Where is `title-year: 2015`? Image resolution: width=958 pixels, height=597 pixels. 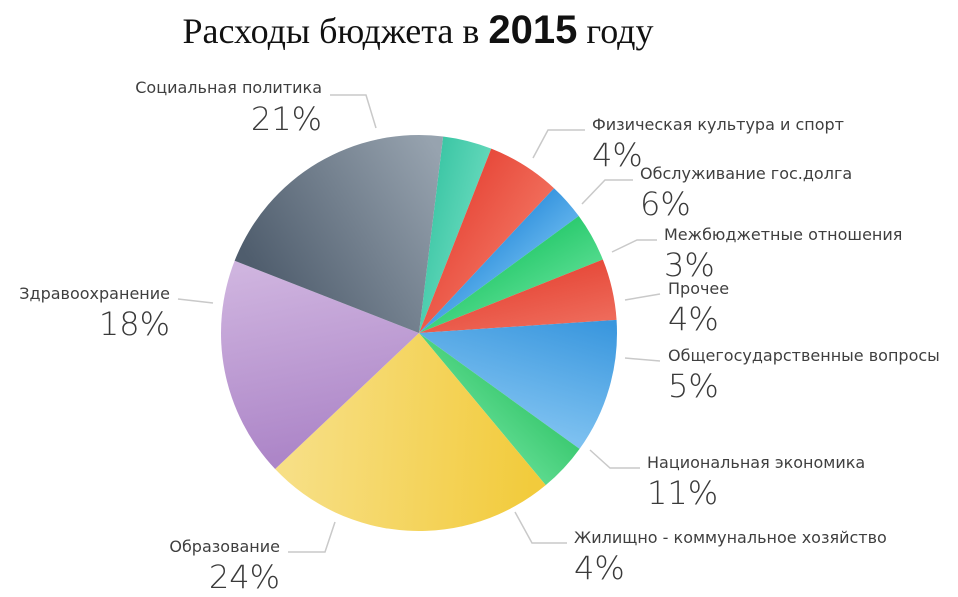
title-year: 2015 is located at coordinates (533, 30).